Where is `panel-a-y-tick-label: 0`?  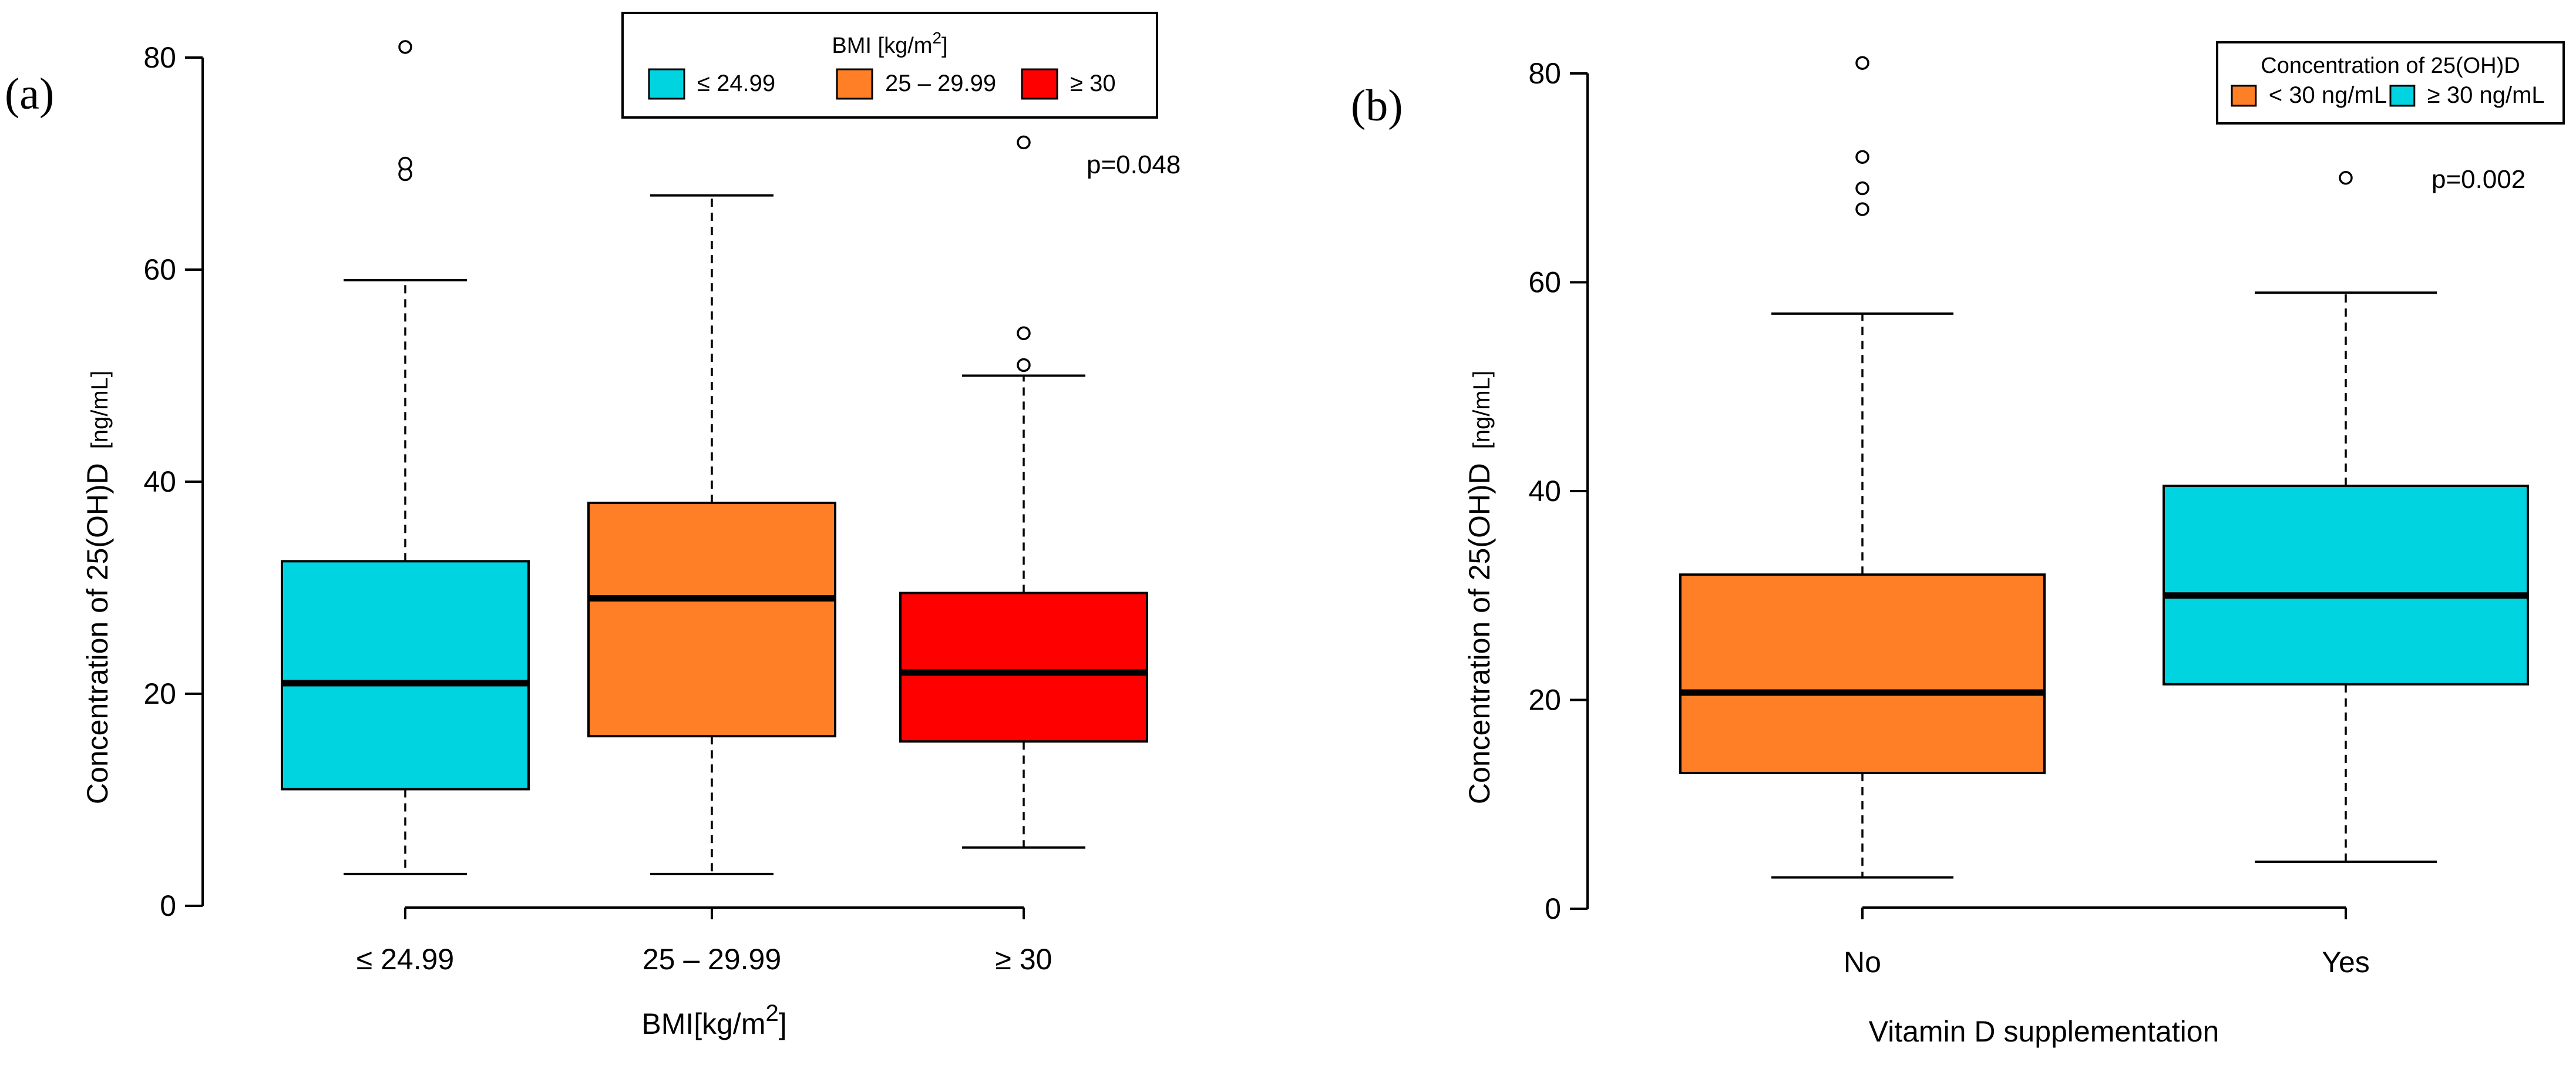
panel-a-y-tick-label: 0 is located at coordinates (168, 906).